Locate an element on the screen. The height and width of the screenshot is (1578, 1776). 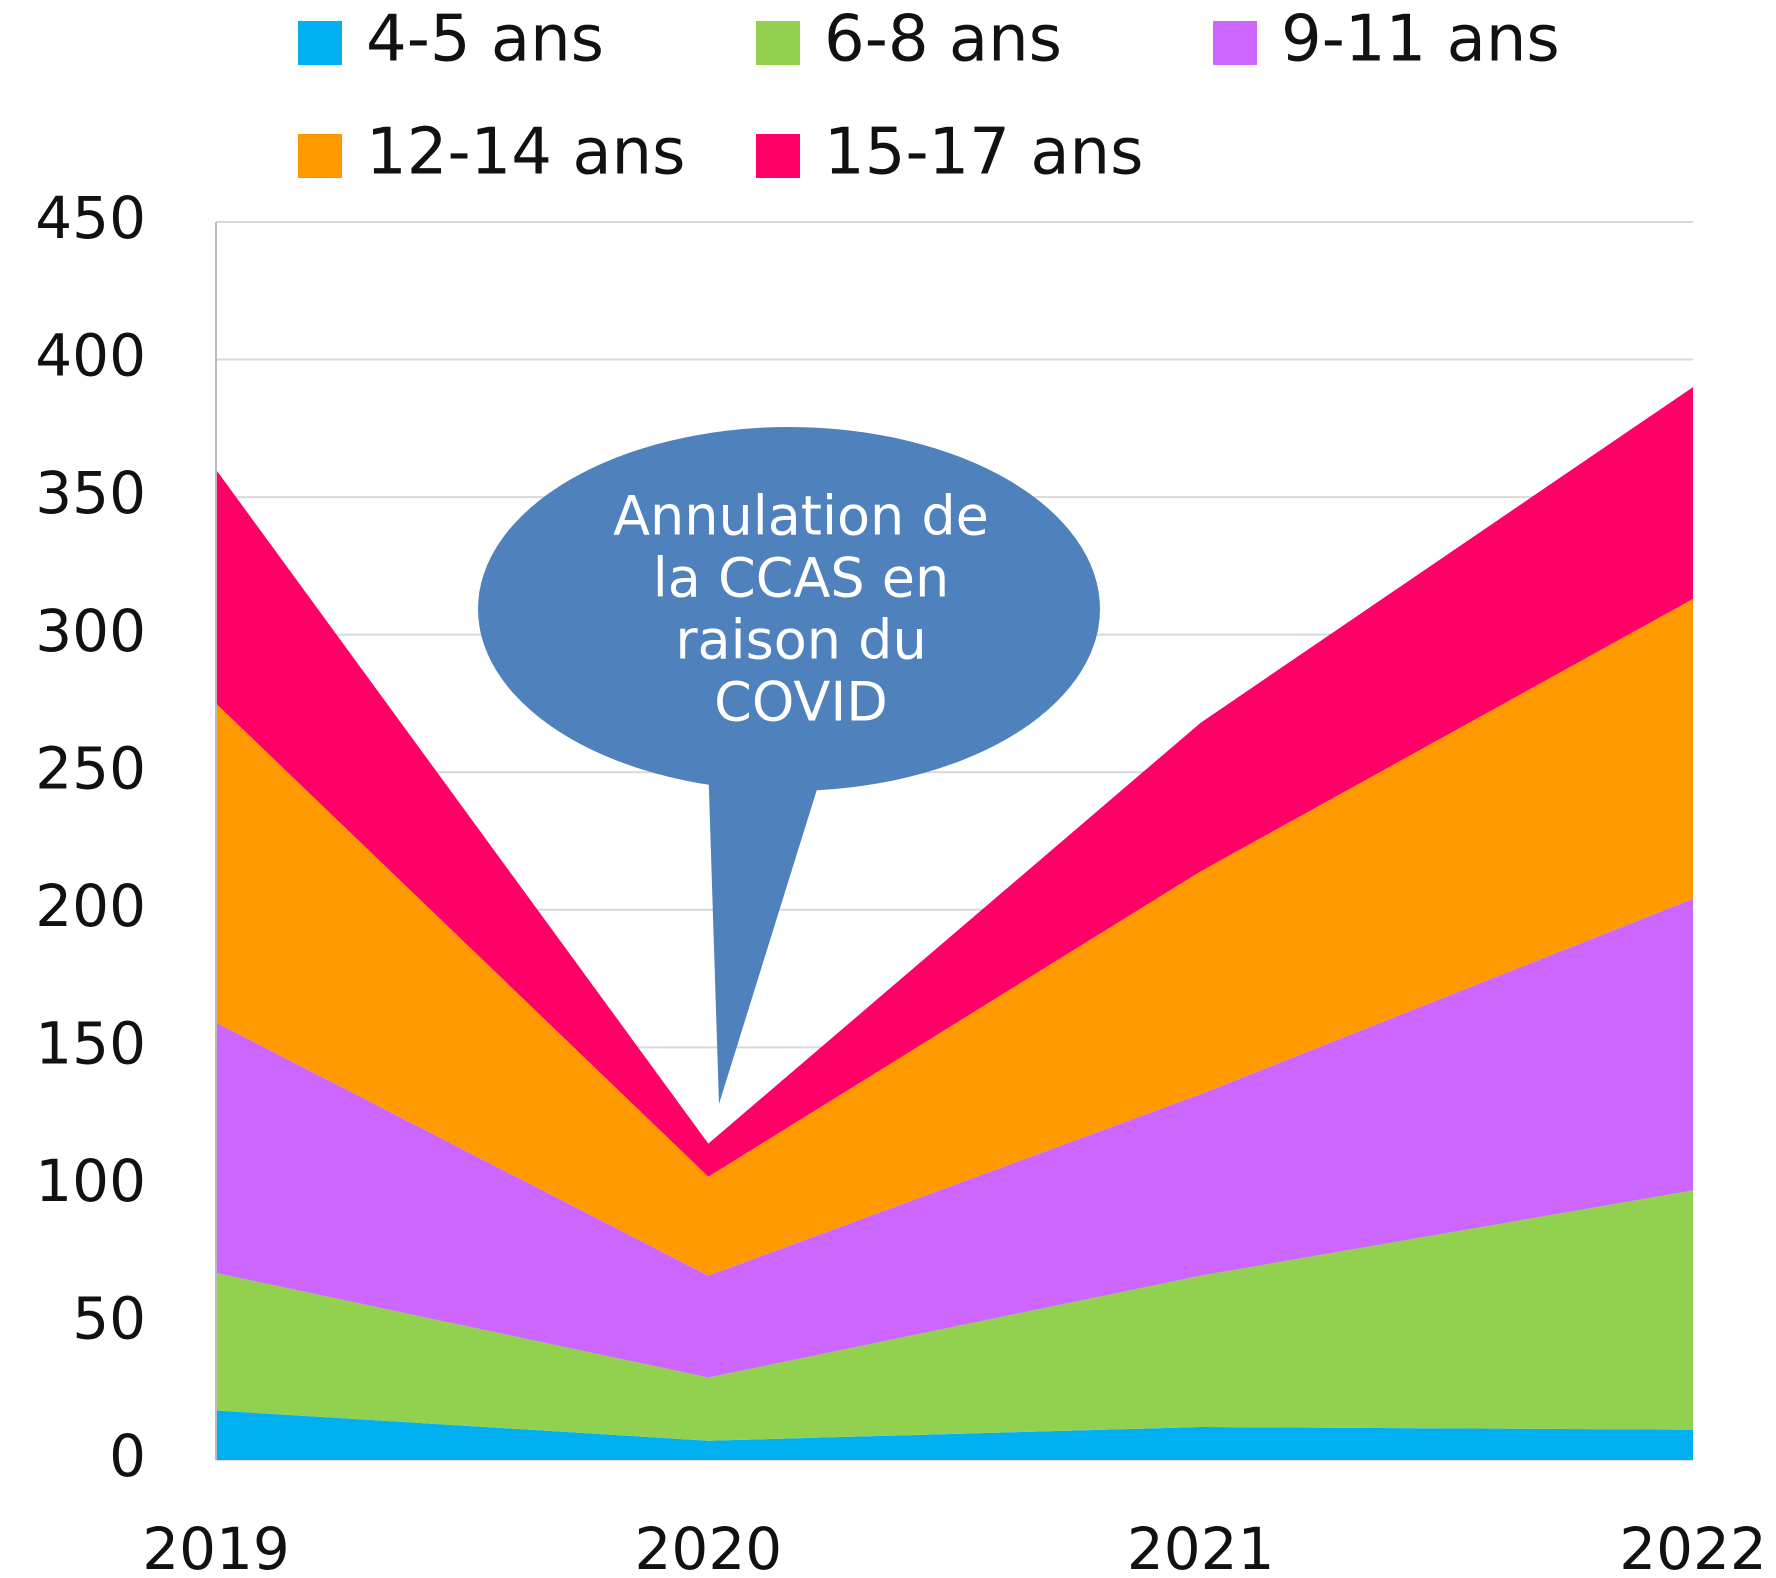
legend-label: 9-11 ans is located at coordinates (1420, 40).